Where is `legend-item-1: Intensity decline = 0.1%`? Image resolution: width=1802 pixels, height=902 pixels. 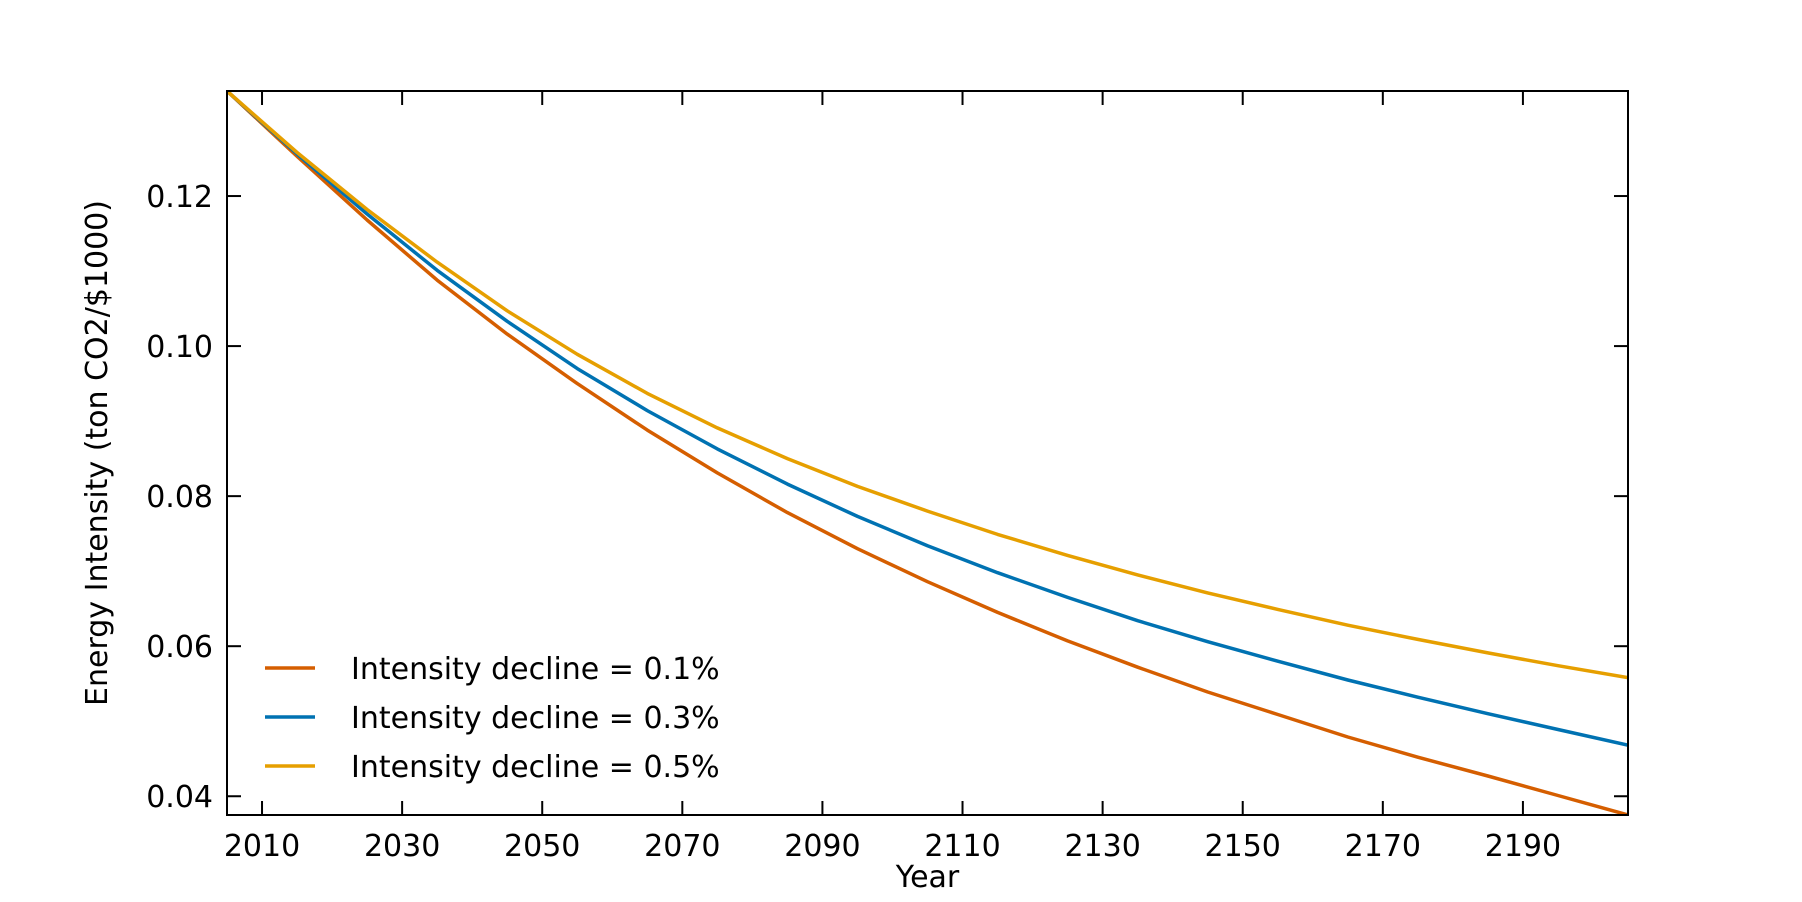 legend-item-1: Intensity decline = 0.1% is located at coordinates (492, 669).